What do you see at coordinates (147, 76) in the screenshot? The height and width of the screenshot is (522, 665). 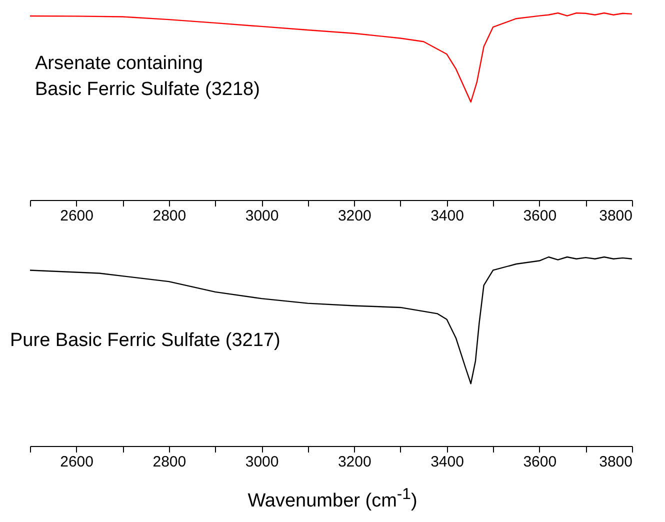 I see `annotation: Arsenate containing Basic Ferric Sulfate (3218)` at bounding box center [147, 76].